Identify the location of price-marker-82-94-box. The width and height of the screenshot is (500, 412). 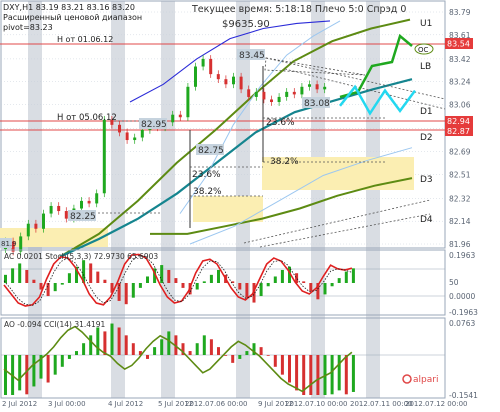
(459, 121).